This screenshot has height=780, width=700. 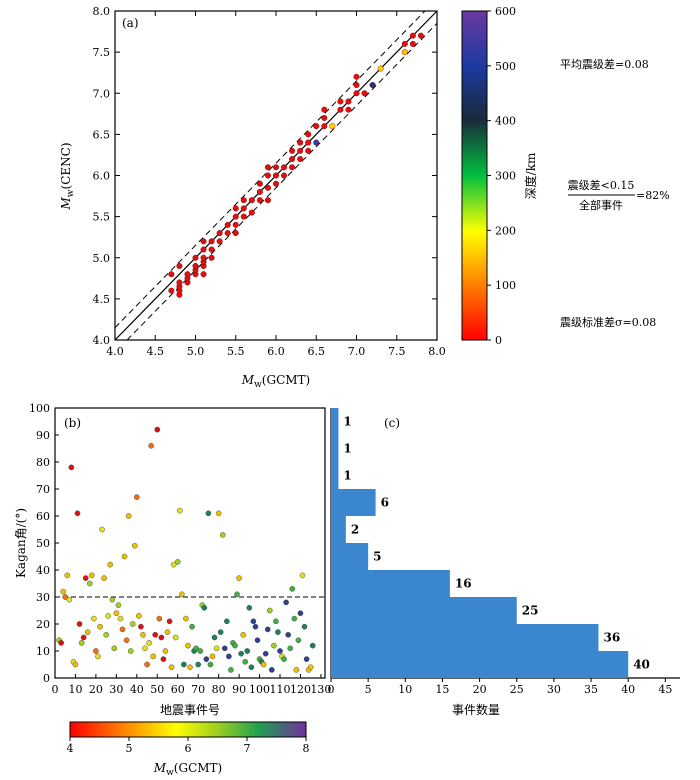 What do you see at coordinates (611, 638) in the screenshot?
I see `histogram-bar-label: 36` at bounding box center [611, 638].